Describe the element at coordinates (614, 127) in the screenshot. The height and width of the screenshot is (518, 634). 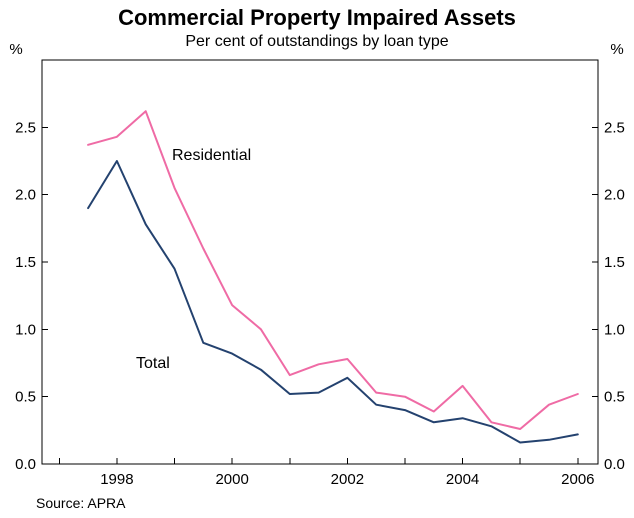
I see `y-axis-tick-label-right: 2.5` at that location.